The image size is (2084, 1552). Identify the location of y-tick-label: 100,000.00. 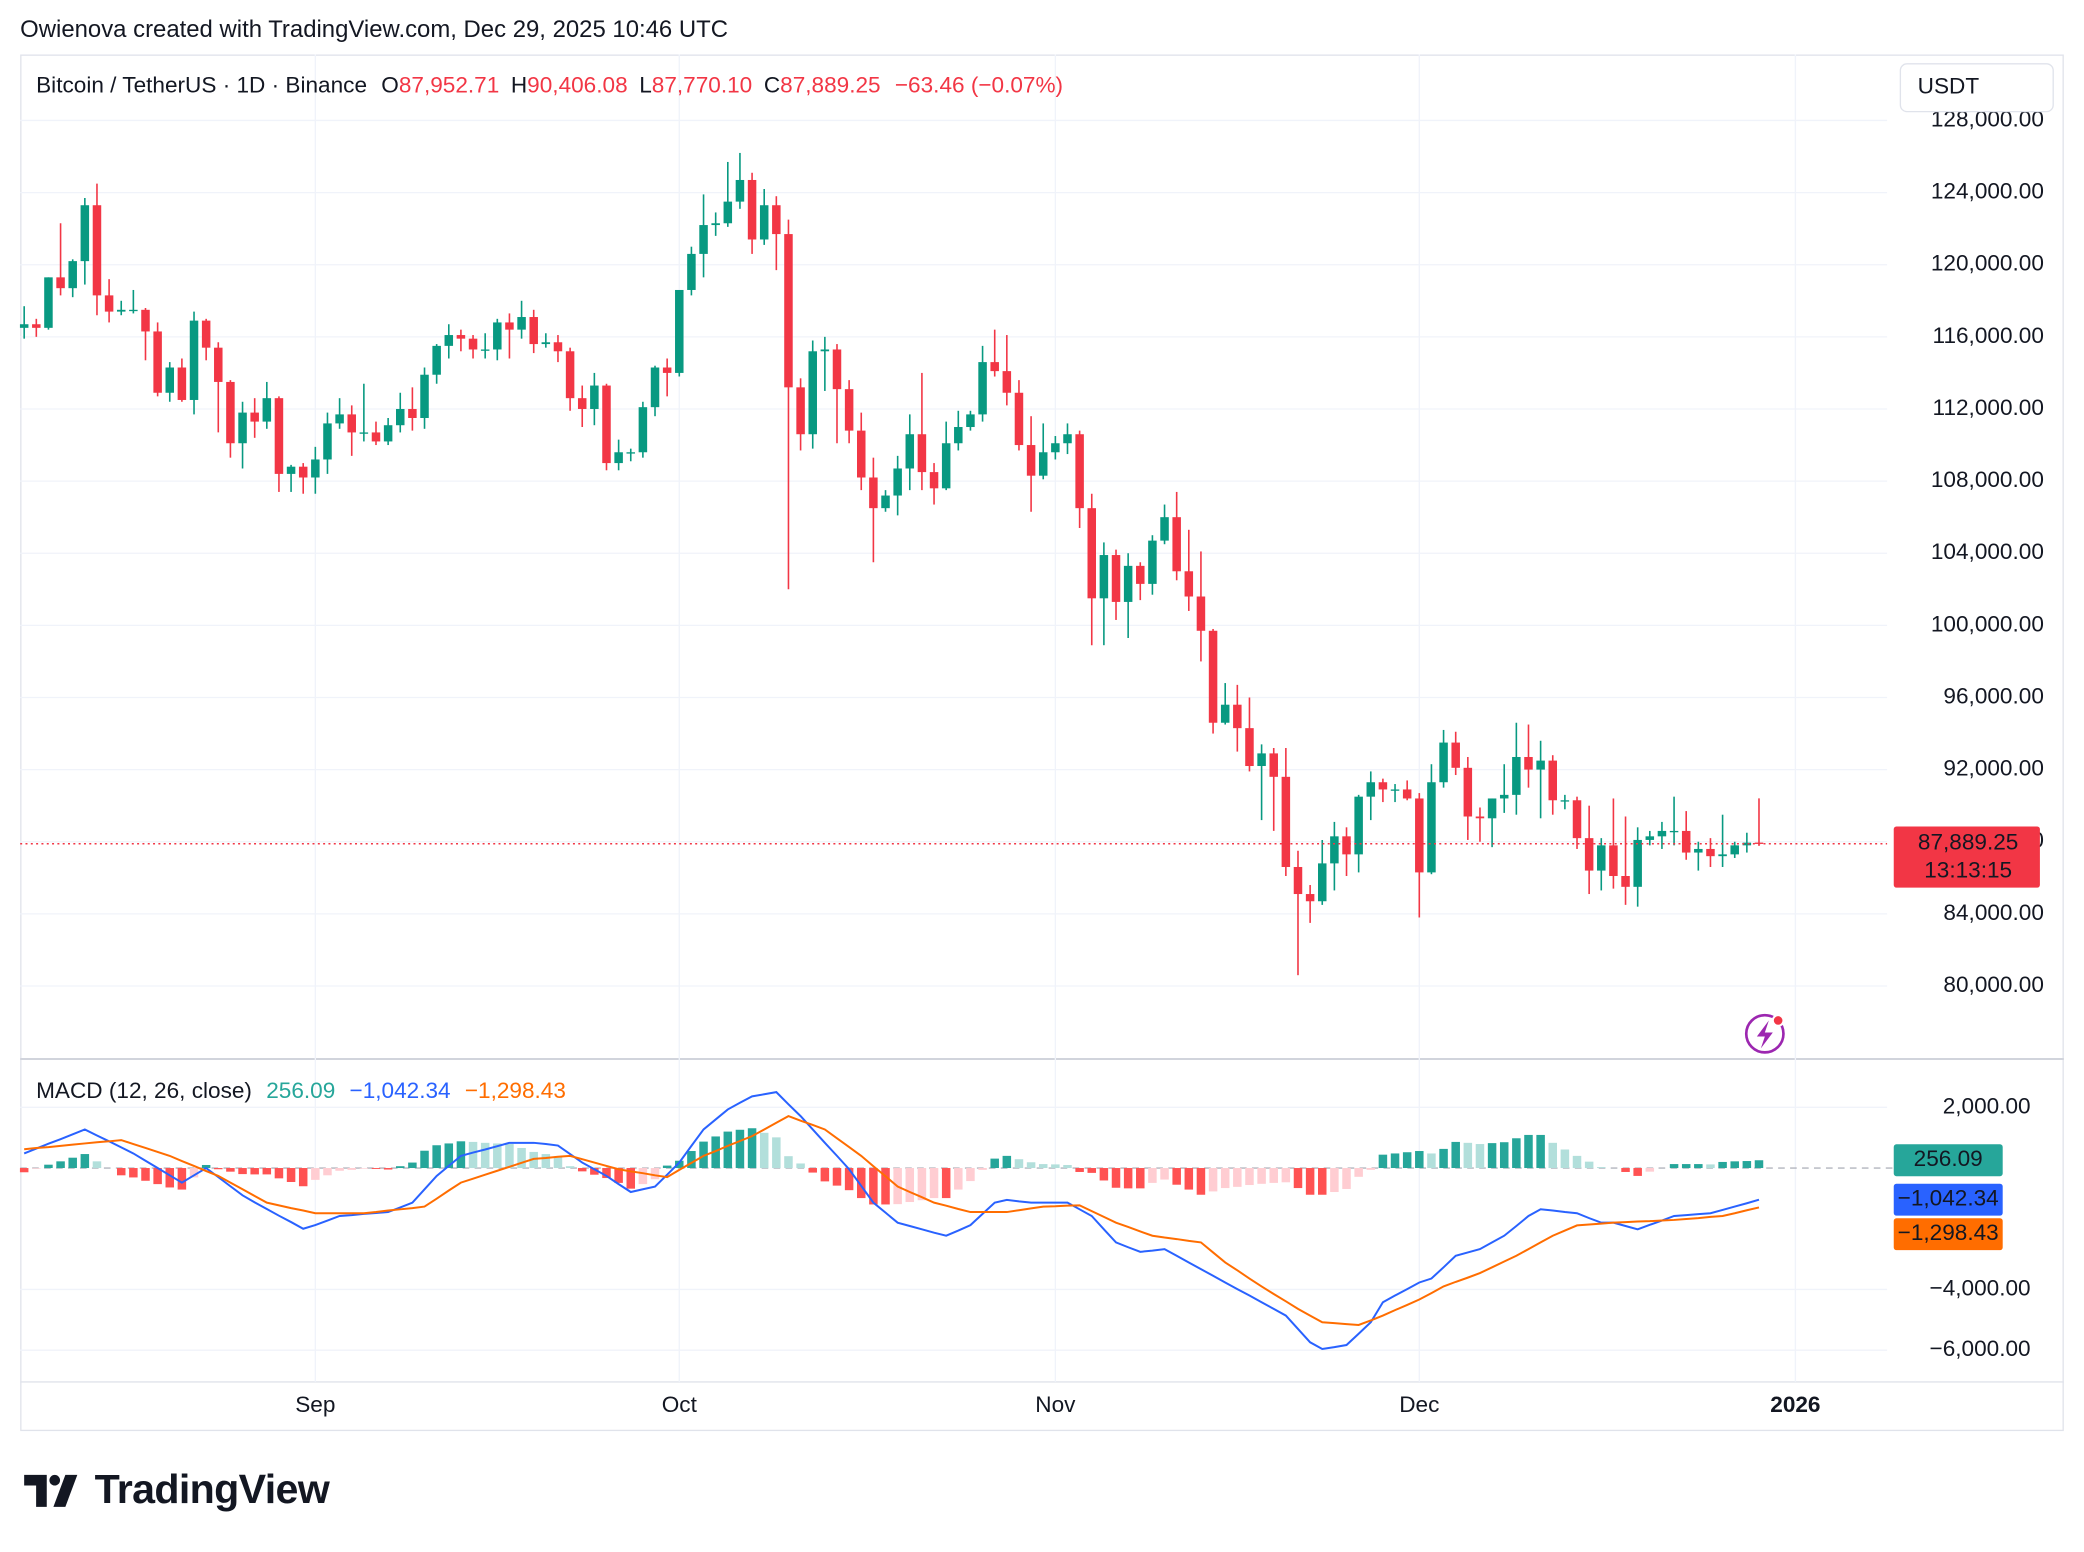
(1987, 623).